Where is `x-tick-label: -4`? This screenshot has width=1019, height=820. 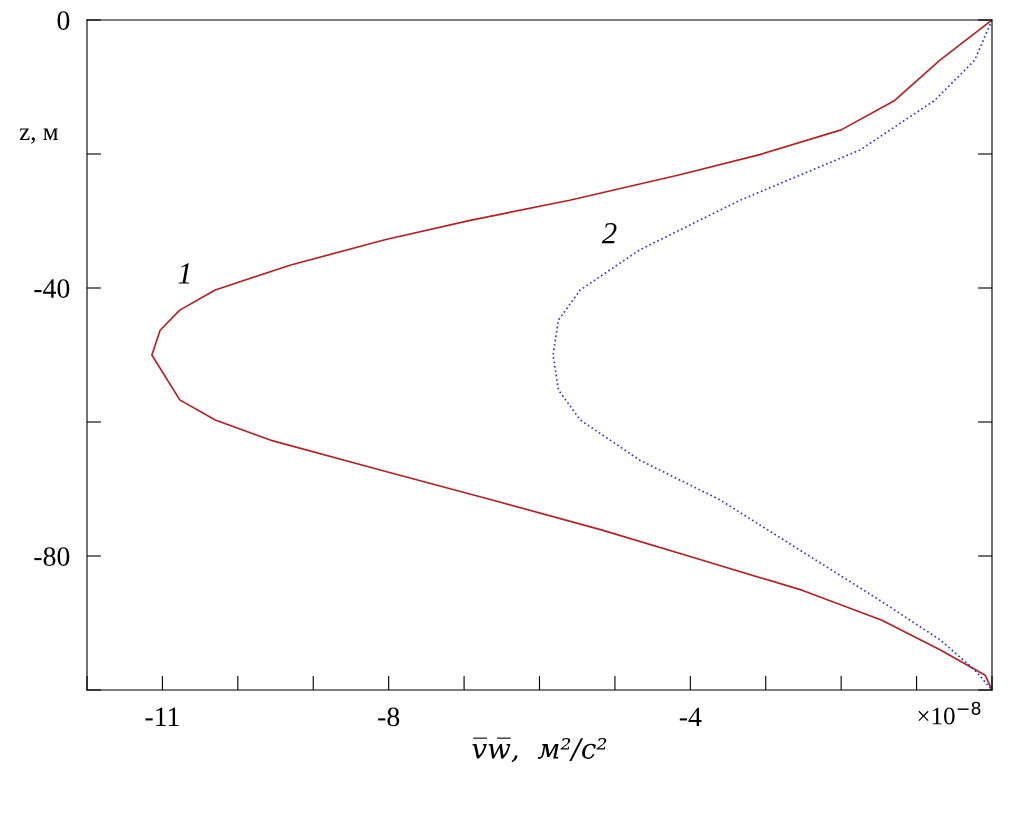
x-tick-label: -4 is located at coordinates (690, 716).